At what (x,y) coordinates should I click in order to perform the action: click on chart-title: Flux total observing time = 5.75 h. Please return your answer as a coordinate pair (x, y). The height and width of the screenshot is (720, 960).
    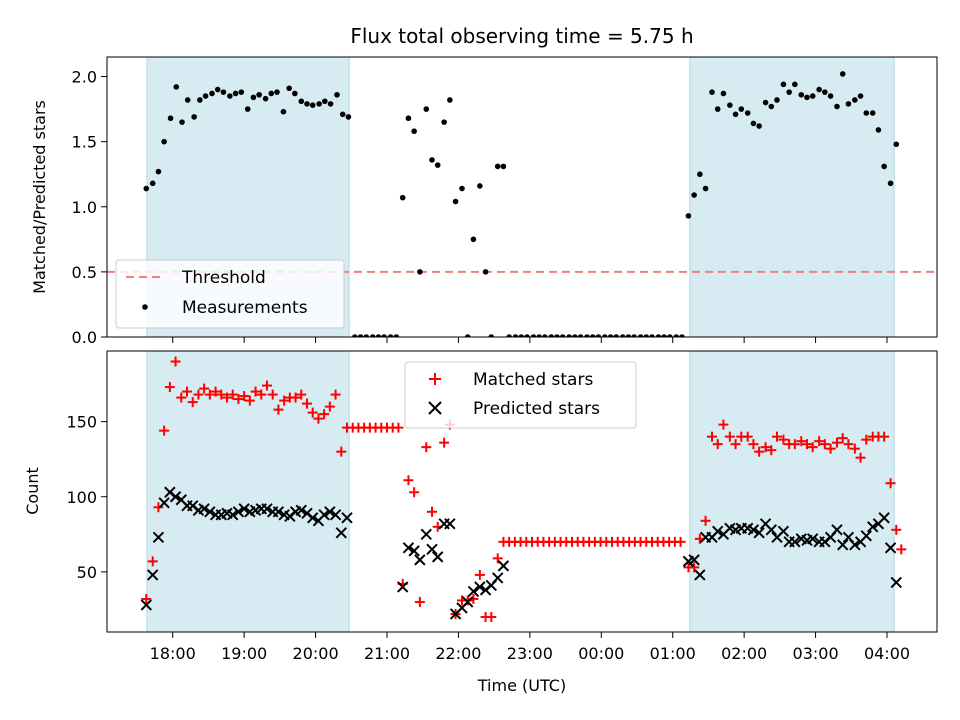
    Looking at the image, I should click on (521, 36).